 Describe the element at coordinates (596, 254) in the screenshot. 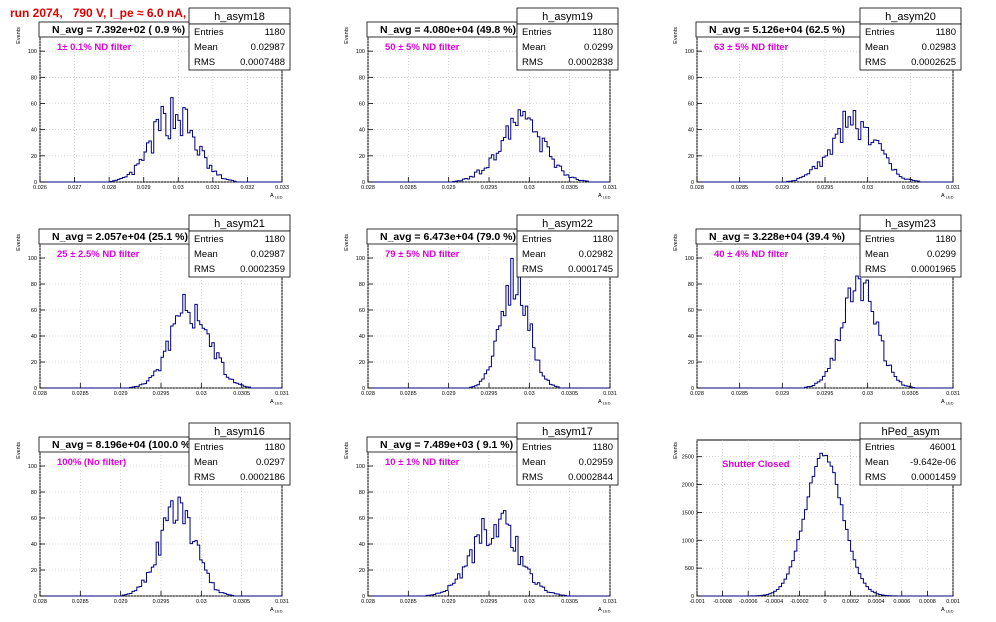

I see `stats-mean-value: 0.02982` at that location.